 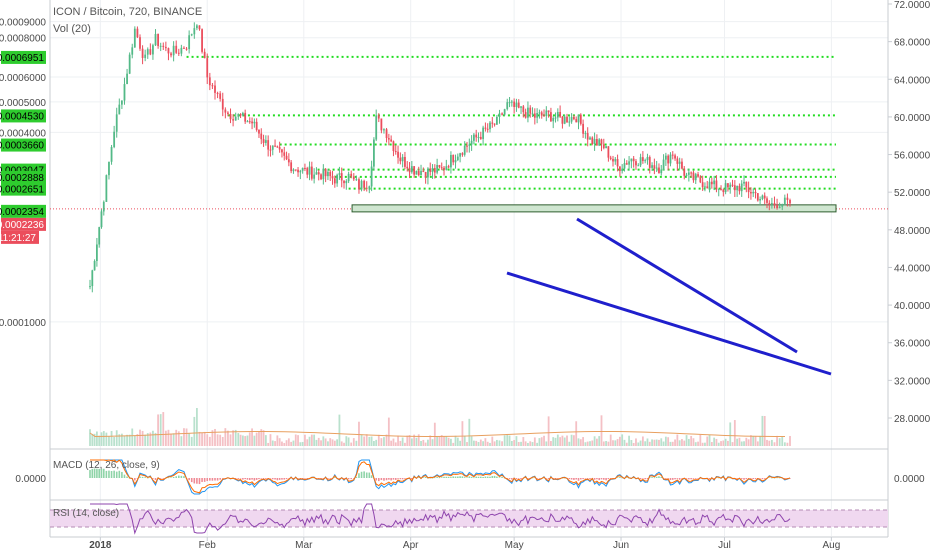 What do you see at coordinates (687, 285) in the screenshot?
I see `upper-trend-line` at bounding box center [687, 285].